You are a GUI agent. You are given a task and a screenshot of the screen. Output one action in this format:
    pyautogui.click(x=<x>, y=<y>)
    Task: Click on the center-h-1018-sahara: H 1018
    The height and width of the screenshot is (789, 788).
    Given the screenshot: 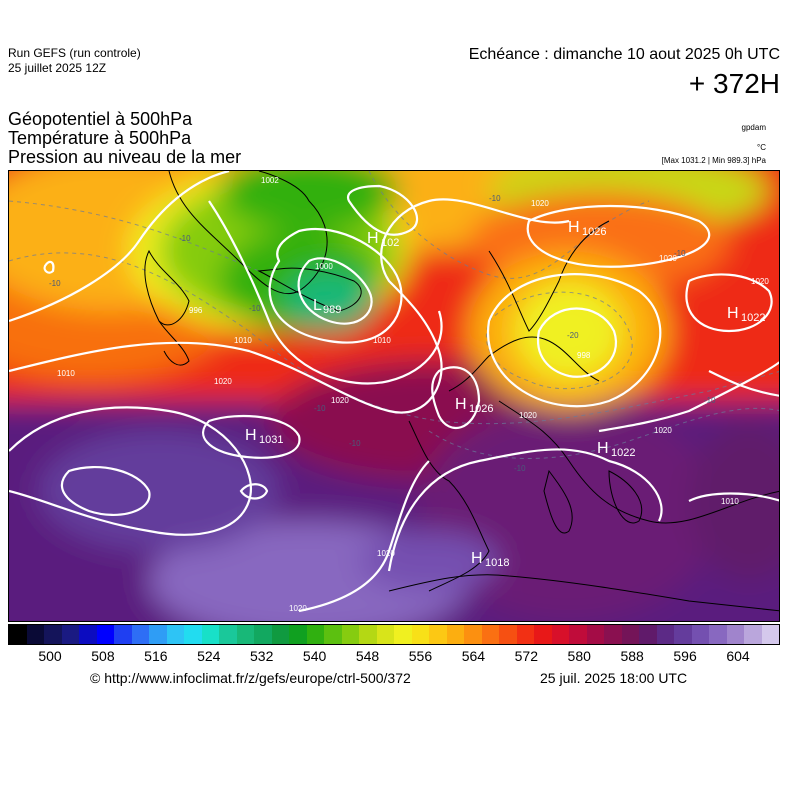 What is the action you would take?
    pyautogui.click(x=490, y=559)
    